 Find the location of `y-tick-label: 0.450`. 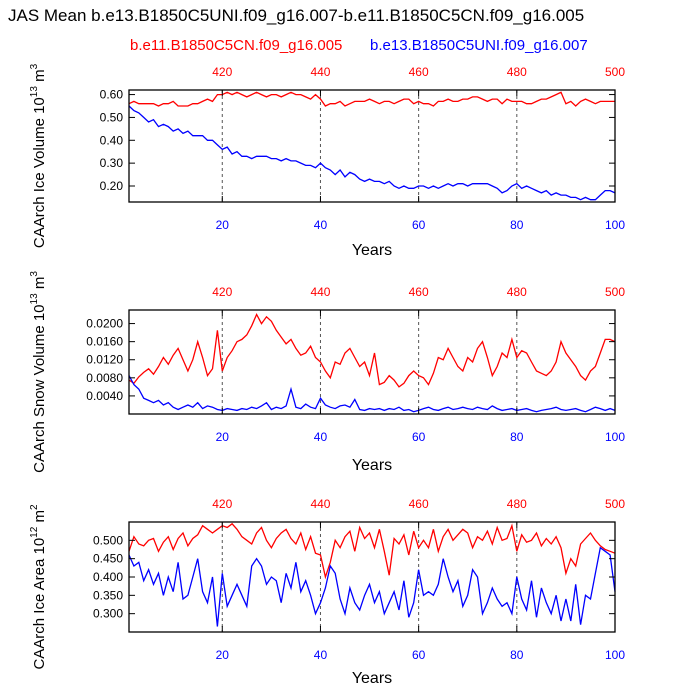

y-tick-label: 0.450 is located at coordinates (108, 559).